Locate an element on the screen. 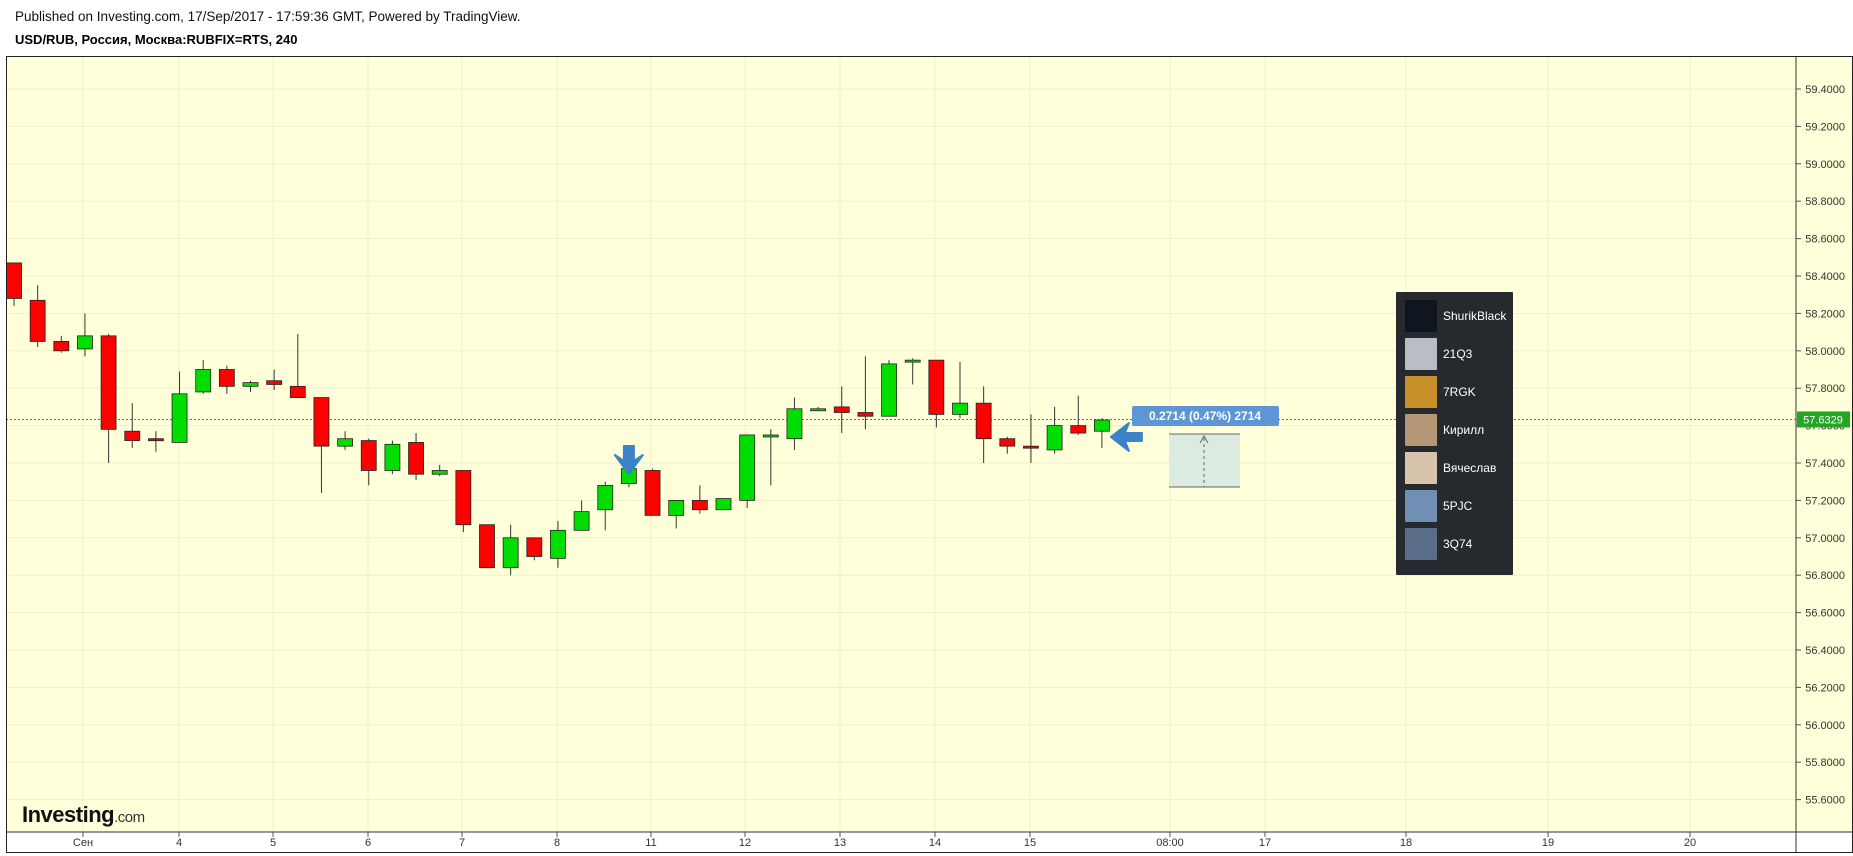 Image resolution: width=1853 pixels, height=856 pixels. user-name: 21Q3 is located at coordinates (1458, 354).